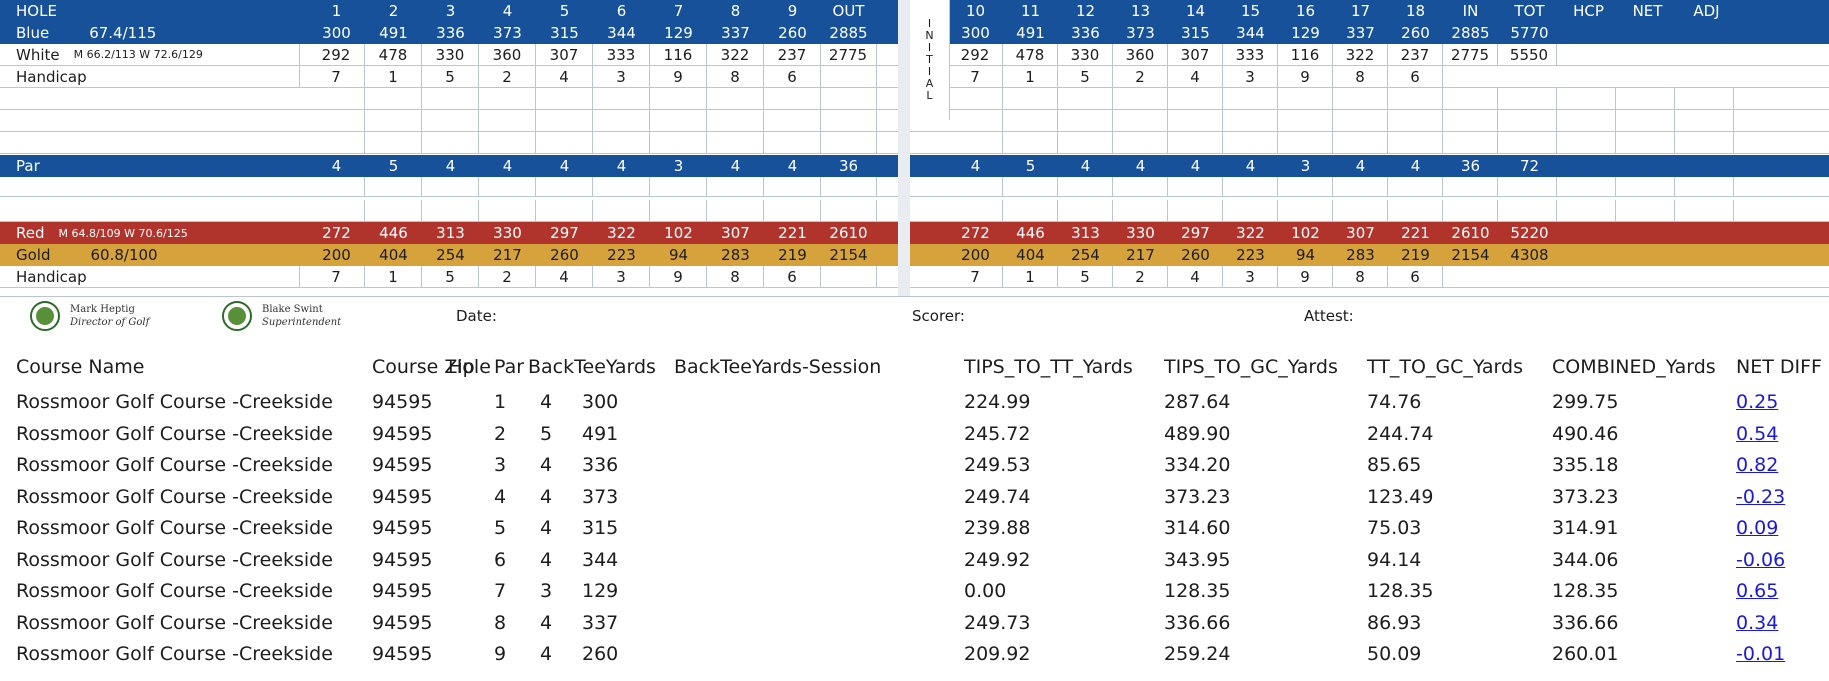 Image resolution: width=1829 pixels, height=681 pixels. What do you see at coordinates (1757, 591) in the screenshot?
I see `net-diff-link: 0.65` at bounding box center [1757, 591].